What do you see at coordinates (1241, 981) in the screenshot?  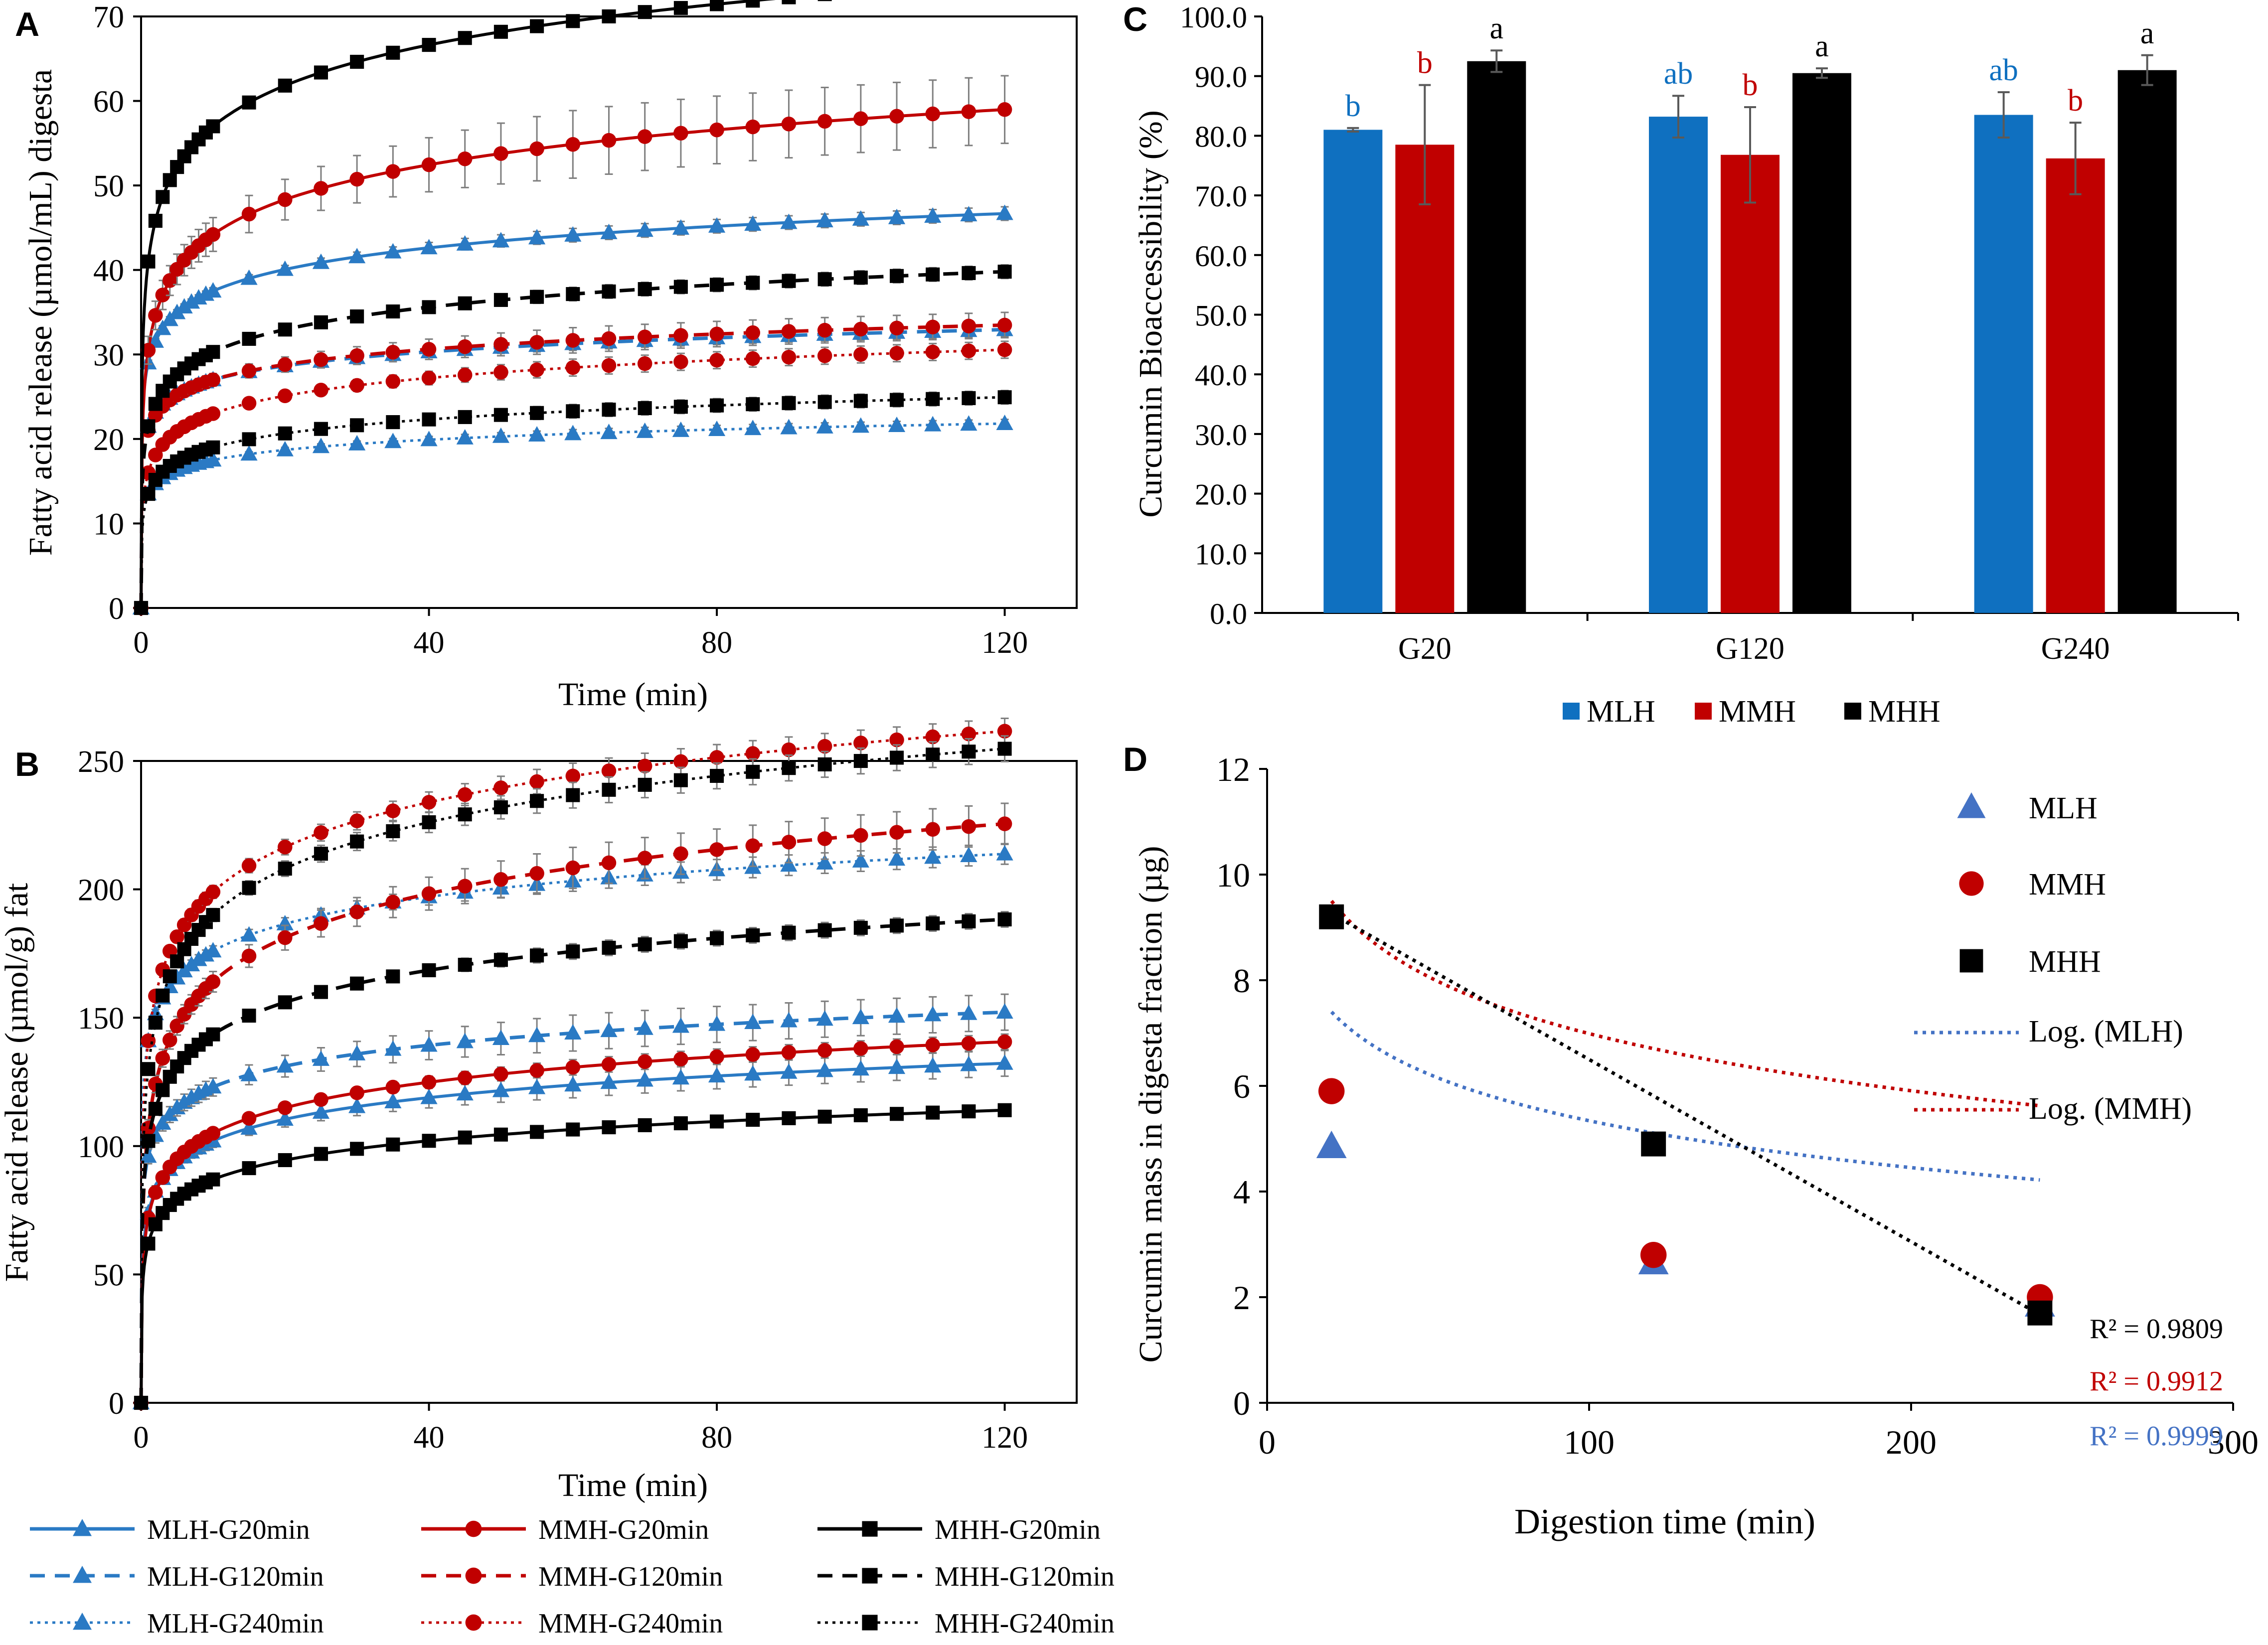 I see `y-tick-label: 8` at bounding box center [1241, 981].